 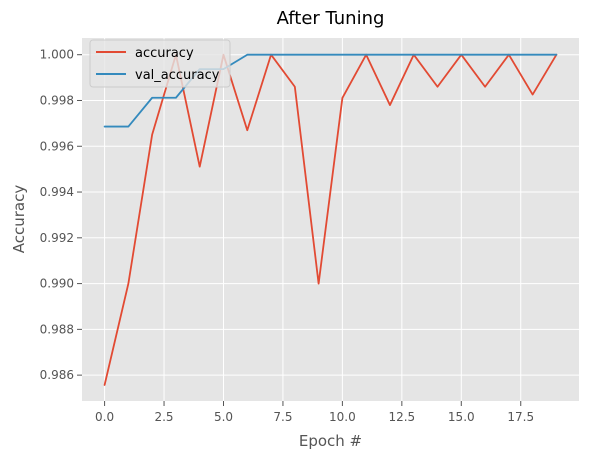 What do you see at coordinates (57, 238) in the screenshot?
I see `y-tick-label: 0.992` at bounding box center [57, 238].